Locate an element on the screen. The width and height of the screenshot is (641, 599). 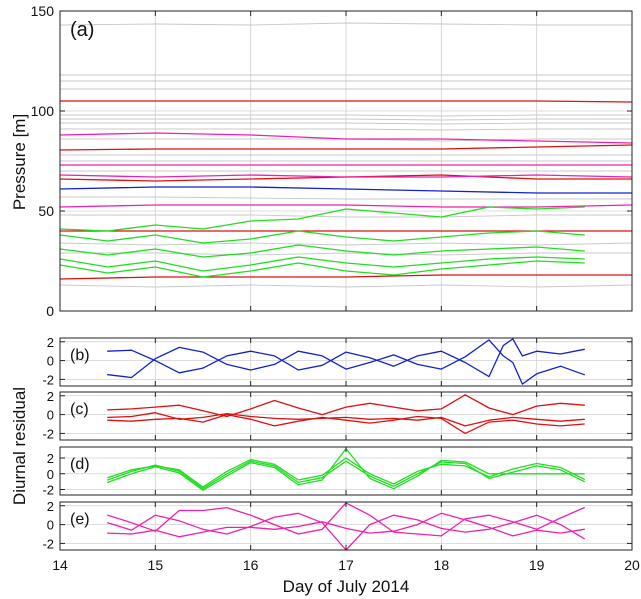
panel-label: (e) is located at coordinates (80, 519).